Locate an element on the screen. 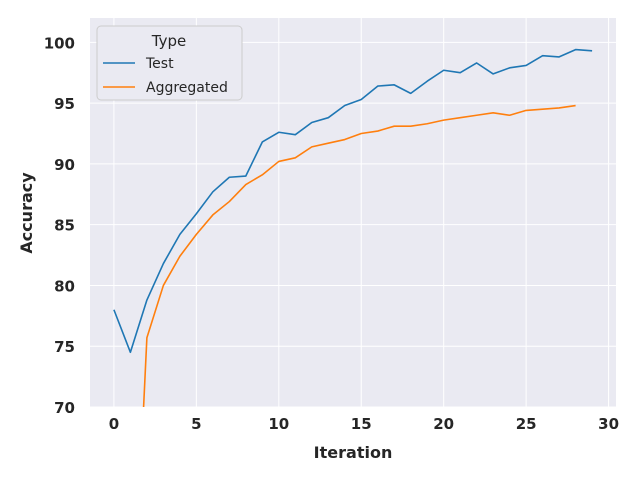 The width and height of the screenshot is (640, 480). y-tick-labels: 70 75 80 85 90 95 100 is located at coordinates (59, 225).